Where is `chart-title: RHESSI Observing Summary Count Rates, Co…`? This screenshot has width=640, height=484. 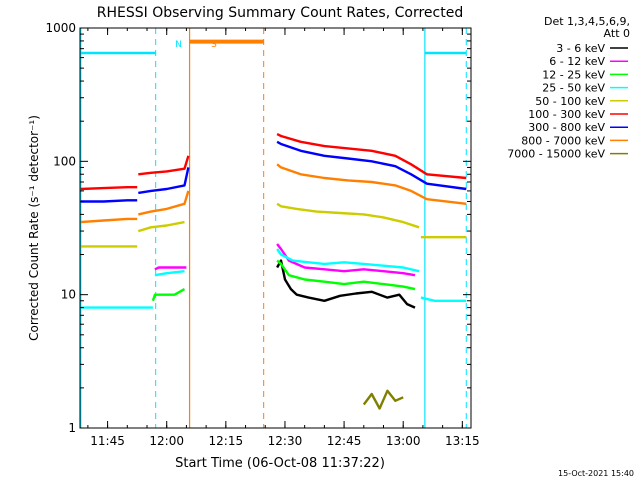
chart-title: RHESSI Observing Summary Count Rates, Co… is located at coordinates (280, 13).